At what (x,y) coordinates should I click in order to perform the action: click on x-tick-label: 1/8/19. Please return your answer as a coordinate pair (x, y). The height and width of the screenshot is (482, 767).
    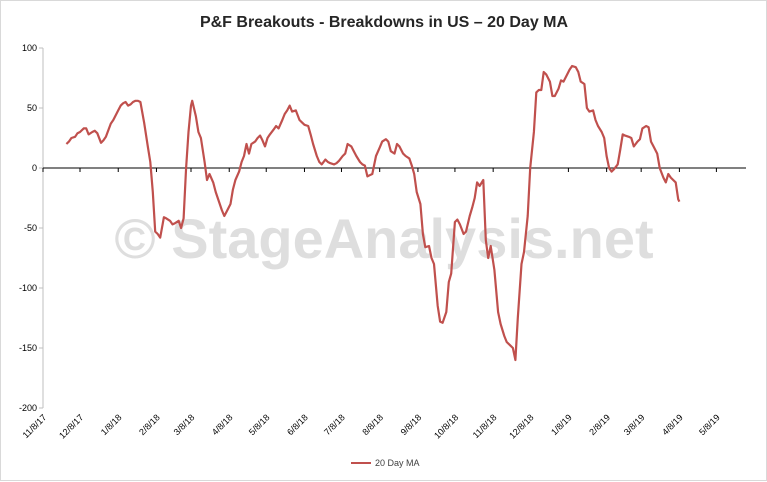
    Looking at the image, I should click on (561, 424).